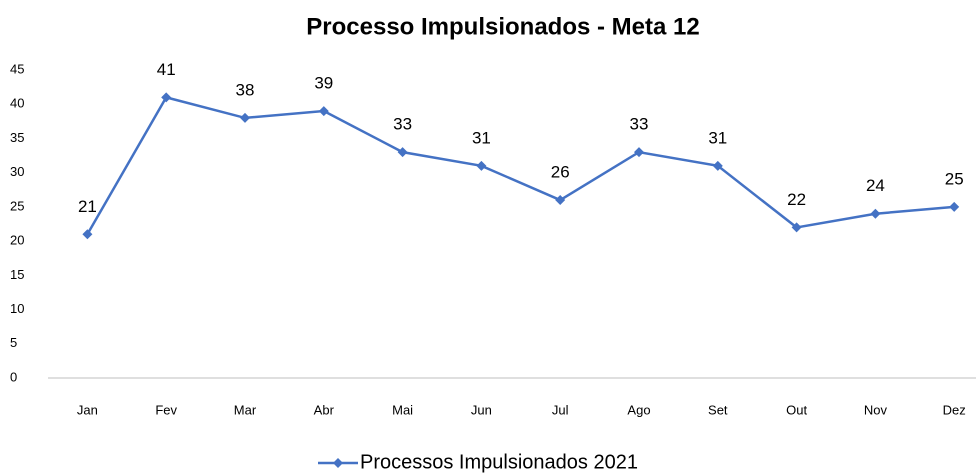 The height and width of the screenshot is (475, 979). What do you see at coordinates (166, 409) in the screenshot?
I see `x-tick-label: Fev` at bounding box center [166, 409].